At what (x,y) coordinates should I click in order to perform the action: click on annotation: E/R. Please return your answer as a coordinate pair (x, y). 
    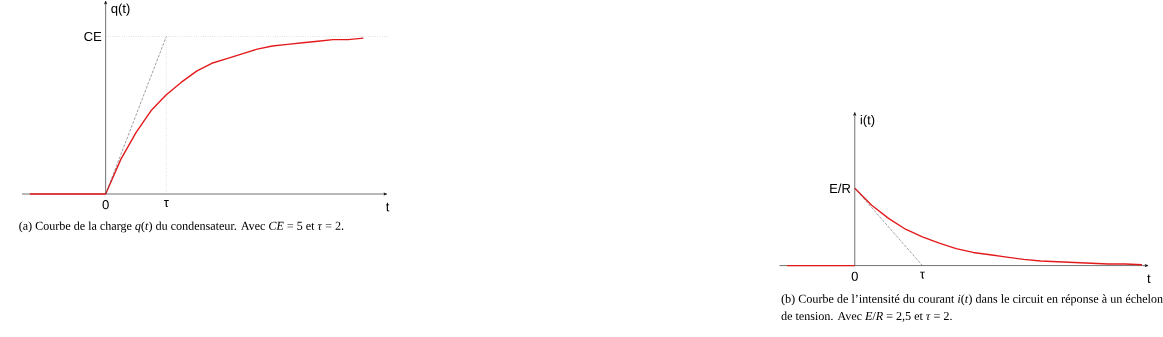
    Looking at the image, I should click on (840, 188).